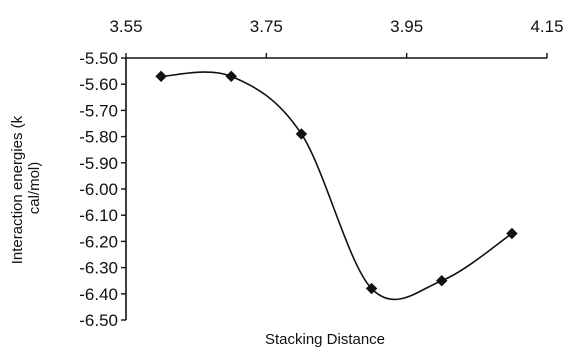 The width and height of the screenshot is (571, 352). I want to click on x-tick-label: 3.55, so click(125, 26).